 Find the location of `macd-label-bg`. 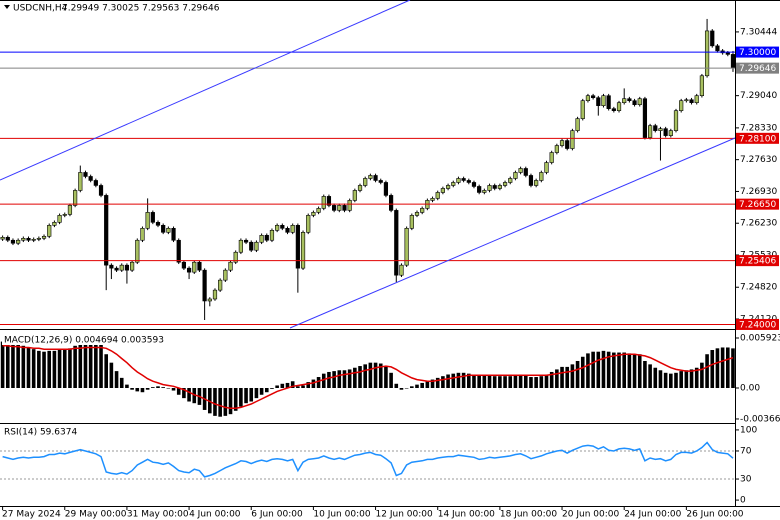

macd-label-bg is located at coordinates (82, 339).